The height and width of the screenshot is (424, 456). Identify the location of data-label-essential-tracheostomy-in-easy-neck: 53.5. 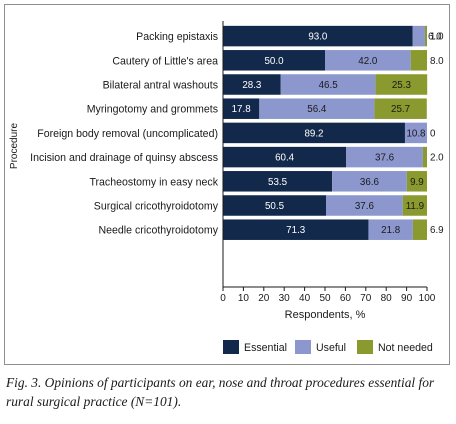
(278, 182).